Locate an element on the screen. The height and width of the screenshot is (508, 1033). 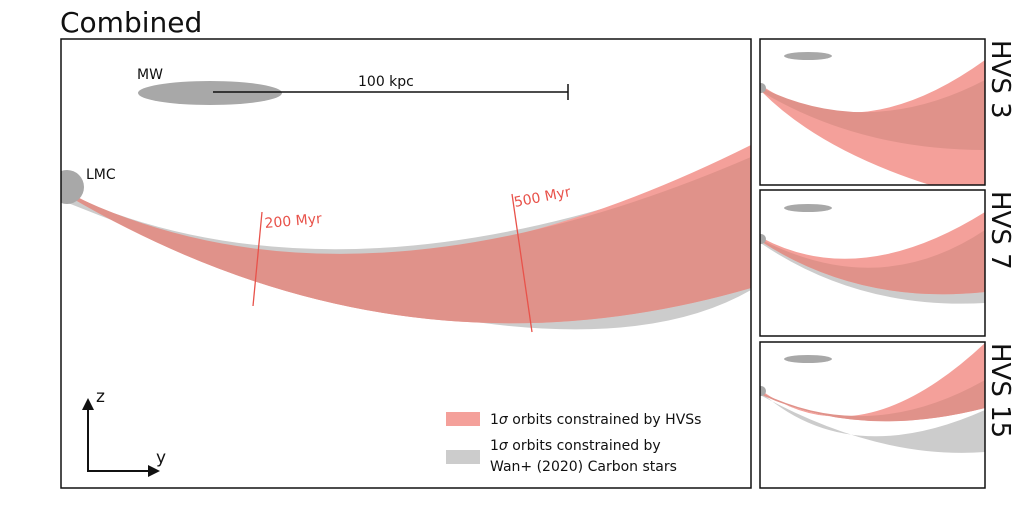
hvs3-panel: HVS 3 is located at coordinates (887, 112).